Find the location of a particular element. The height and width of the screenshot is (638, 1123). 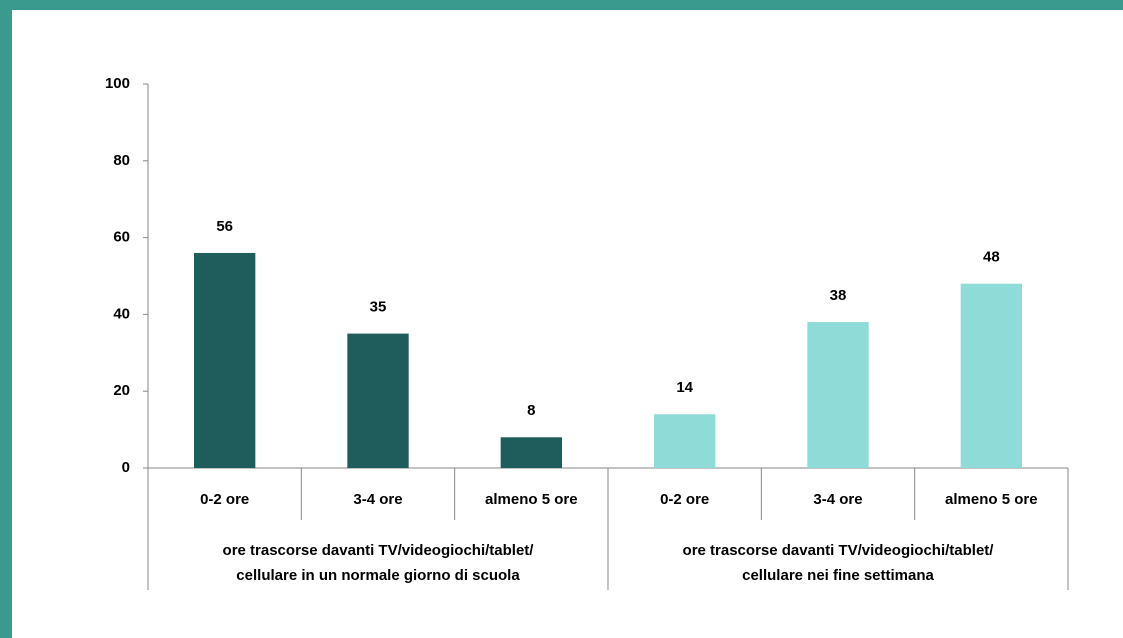

group-label: cellulare nei fine settimana is located at coordinates (838, 575).